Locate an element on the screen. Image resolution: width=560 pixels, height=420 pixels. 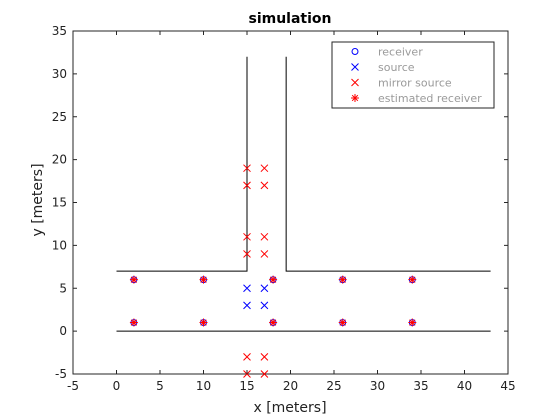
y-tick-label: 20 is located at coordinates (59, 160).